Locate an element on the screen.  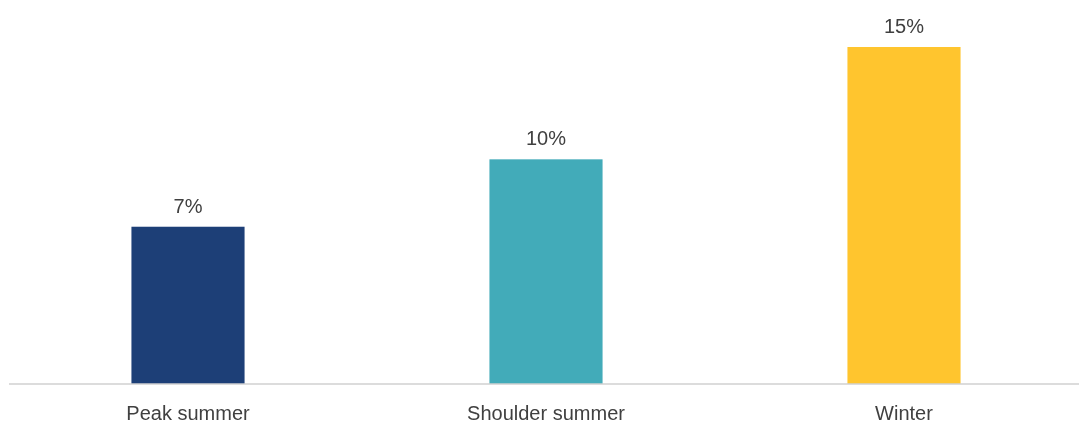
data-label: 7% is located at coordinates (188, 205).